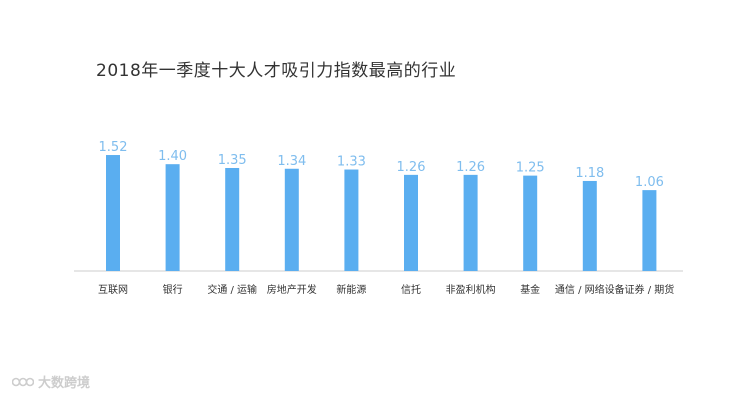 Image resolution: width=750 pixels, height=400 pixels. I want to click on bar-value-label: 1.25, so click(530, 168).